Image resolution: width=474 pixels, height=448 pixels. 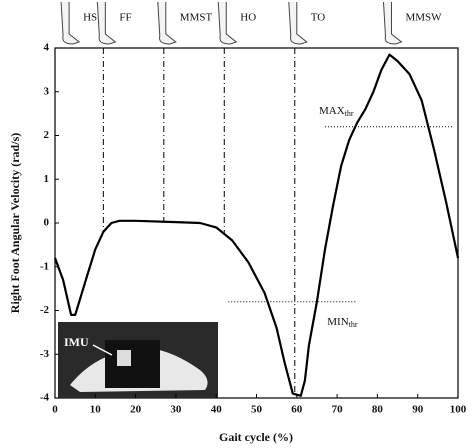 I want to click on y-tick-label: 0, so click(x=47, y=223).